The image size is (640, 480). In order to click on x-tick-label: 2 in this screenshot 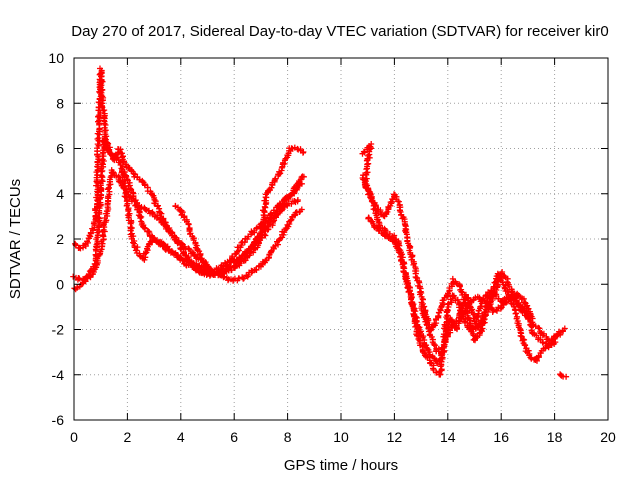, I will do `click(128, 437)`.